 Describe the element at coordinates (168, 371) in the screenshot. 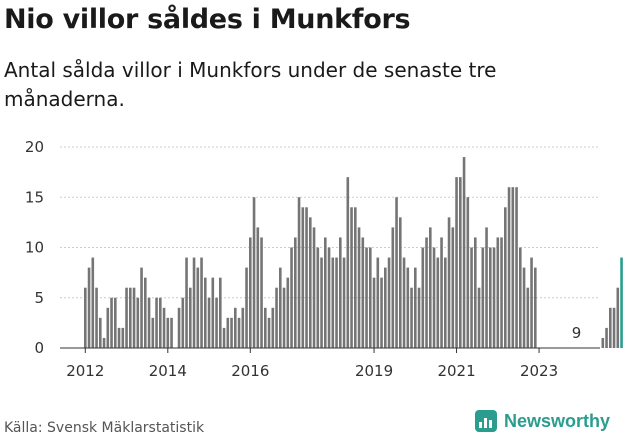

I see `x-tick-label: 2014` at that location.